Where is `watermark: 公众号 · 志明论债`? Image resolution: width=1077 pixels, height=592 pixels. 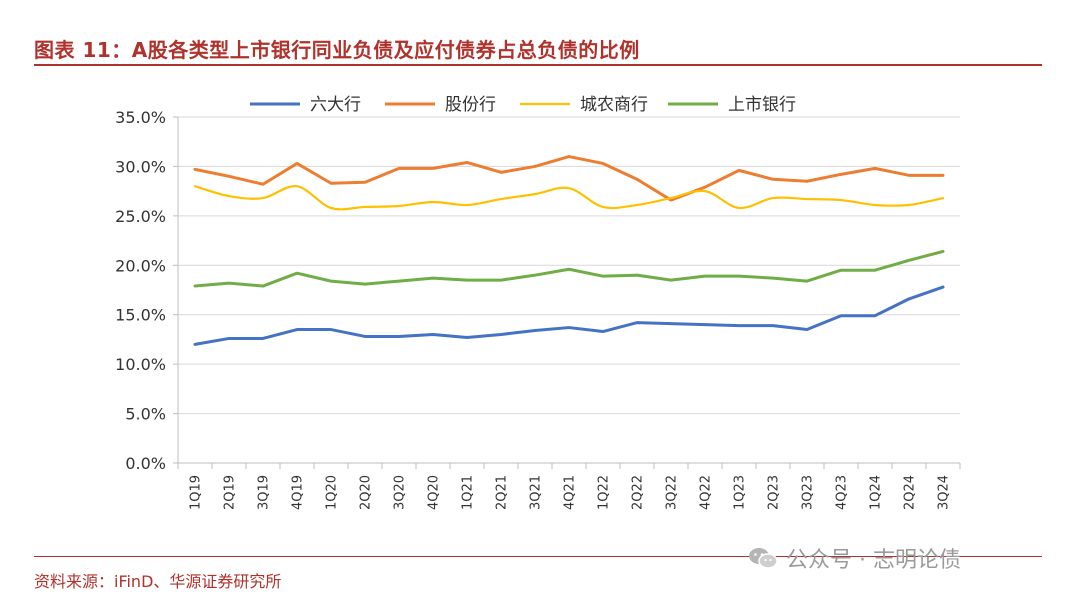
watermark: 公众号 · 志明论债 is located at coordinates (854, 558).